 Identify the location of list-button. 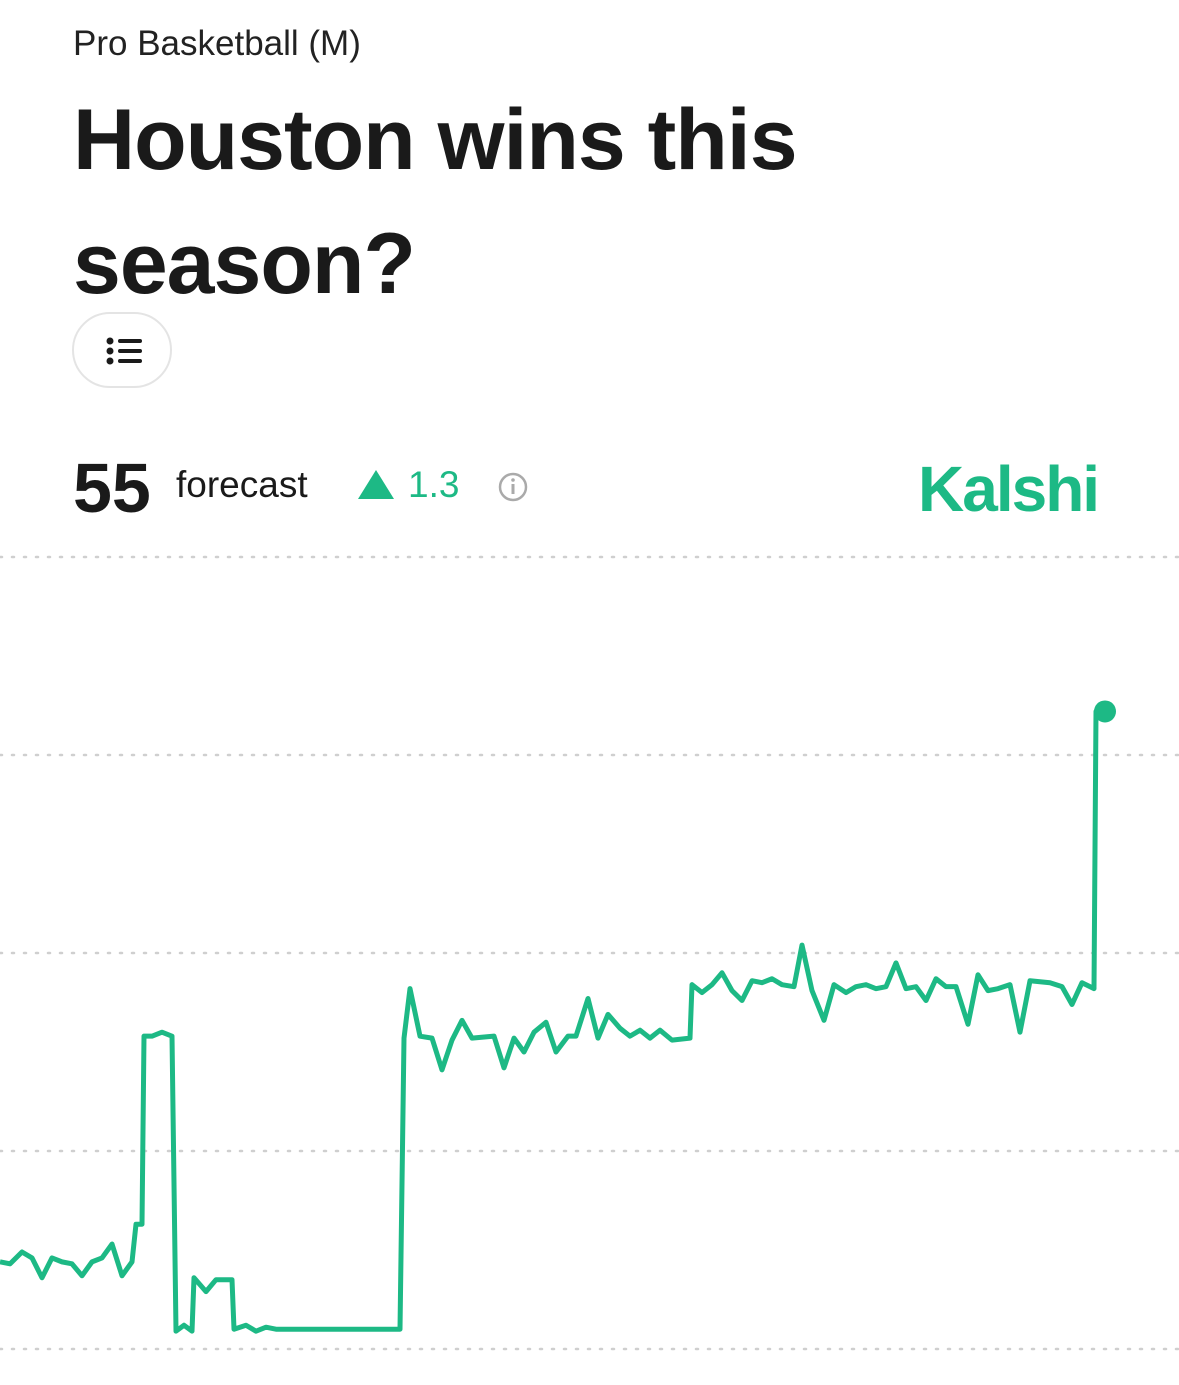
(122, 350).